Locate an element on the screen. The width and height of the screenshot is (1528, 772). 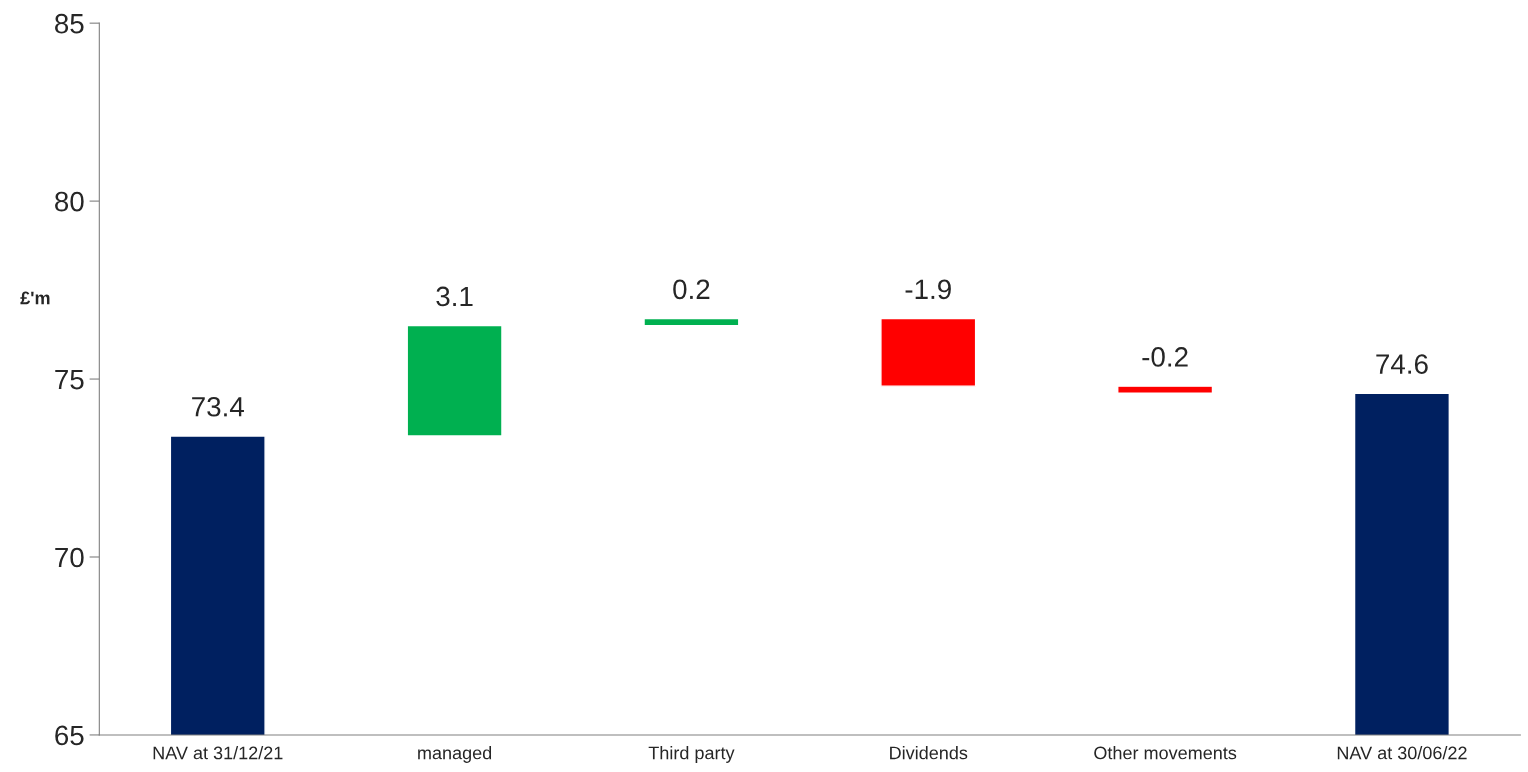
x-tick-label: Other movements is located at coordinates (1165, 753).